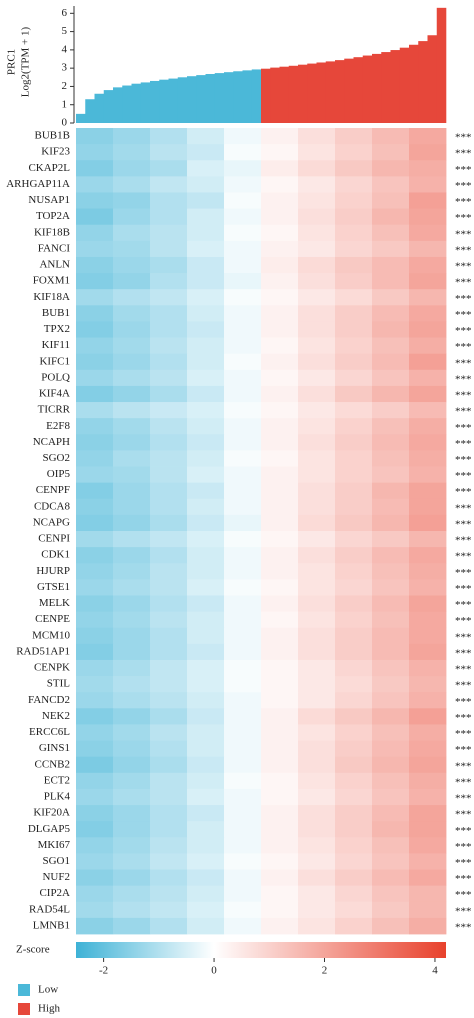  Describe the element at coordinates (65, 123) in the screenshot. I see `y-tick-label: 0` at that location.